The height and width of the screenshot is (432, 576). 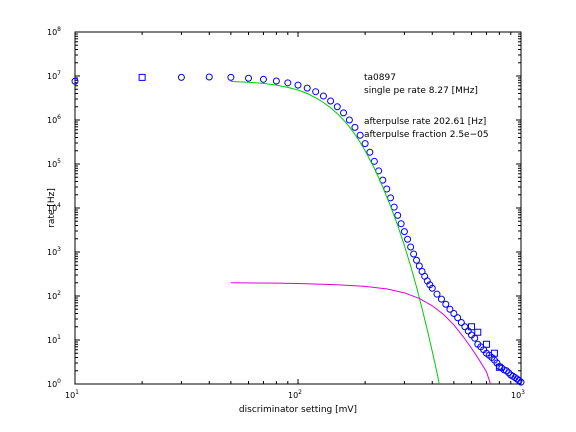 I want to click on annotation-run-id: ta0897, so click(x=380, y=78).